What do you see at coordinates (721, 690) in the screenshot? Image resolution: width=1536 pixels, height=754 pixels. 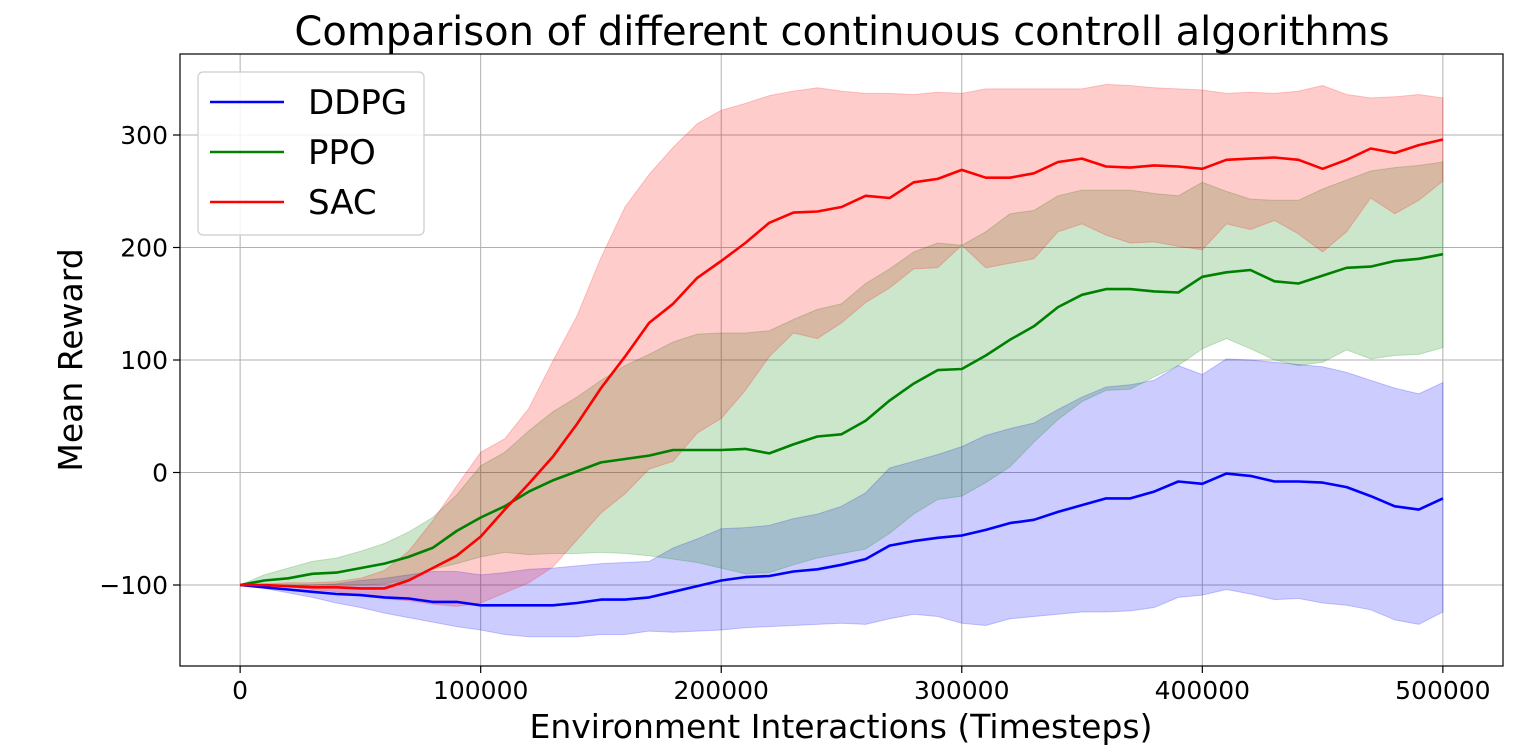 I see `x-tick-label: 200000` at bounding box center [721, 690].